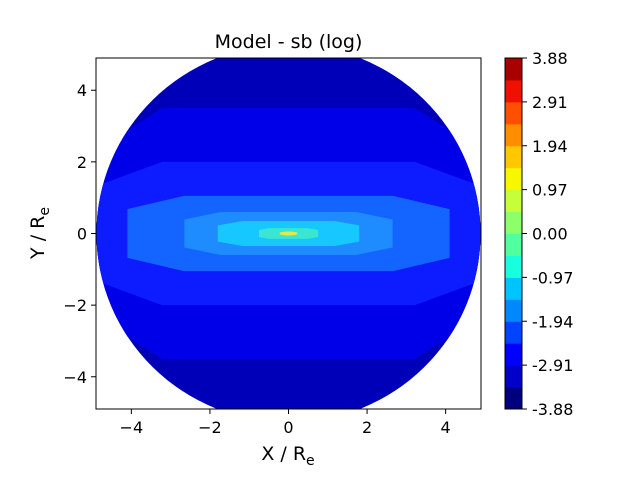  What do you see at coordinates (82, 90) in the screenshot?
I see `y-tick-label: 4` at bounding box center [82, 90].